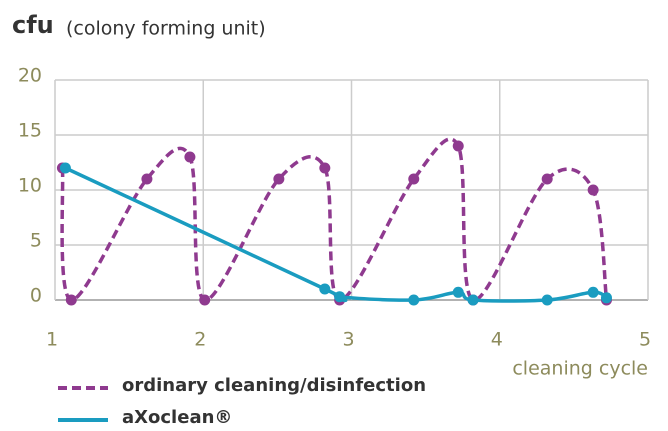  I want to click on x-tick-label: 5, so click(645, 340).